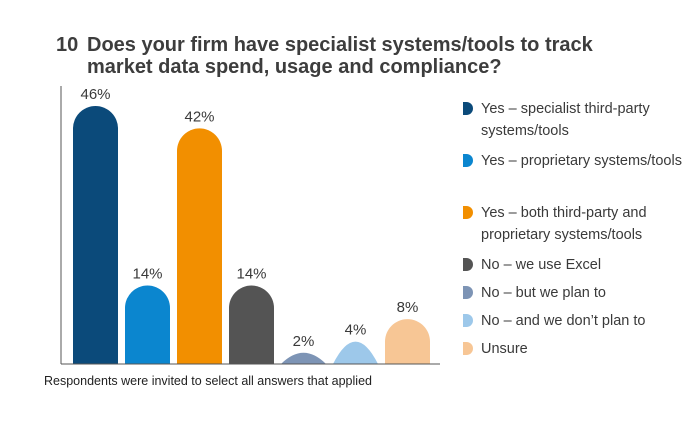 Image resolution: width=700 pixels, height=421 pixels. What do you see at coordinates (408, 307) in the screenshot?
I see `bar-value-label: 8%` at bounding box center [408, 307].